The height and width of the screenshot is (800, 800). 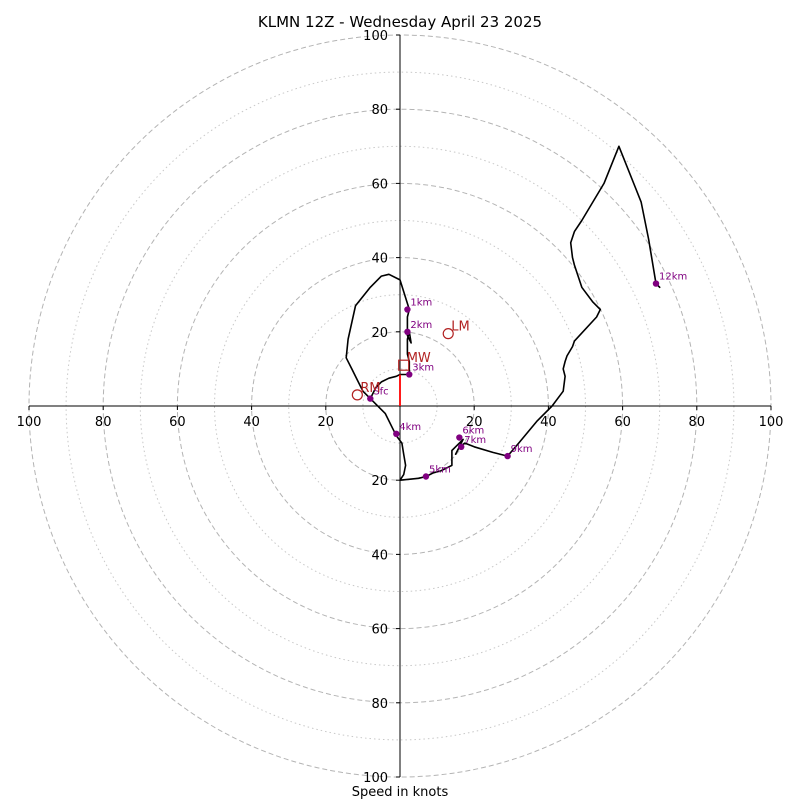 I want to click on height-marker-label: 2km, so click(x=421, y=325).